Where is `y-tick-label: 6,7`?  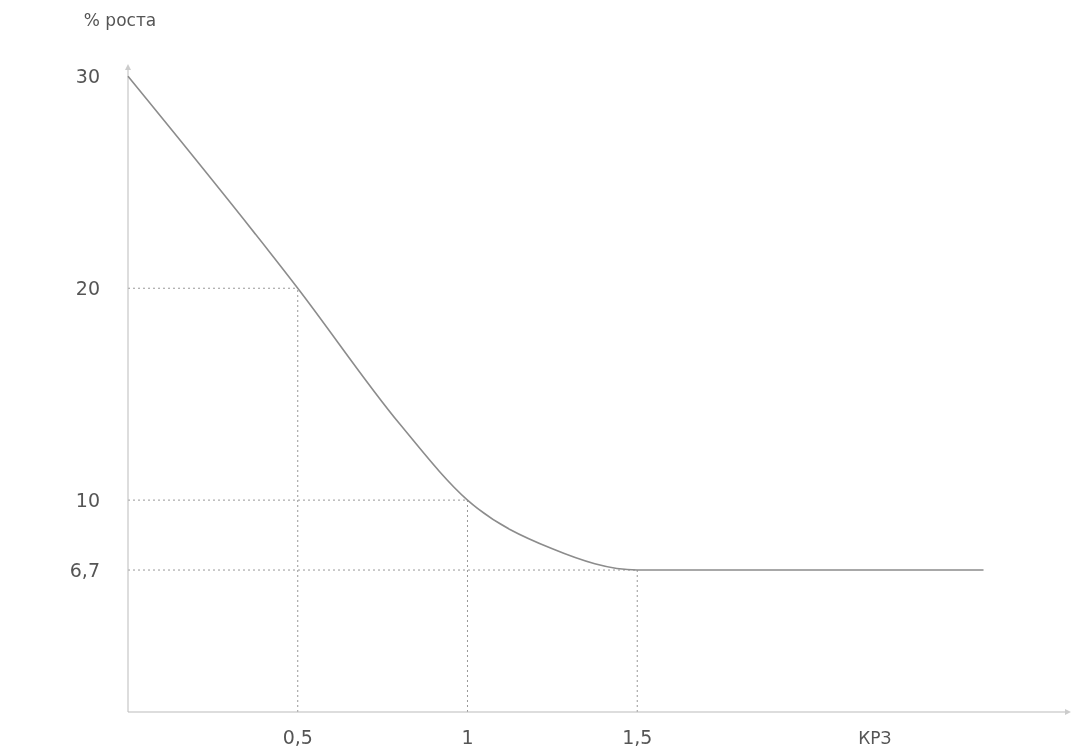
y-tick-label: 6,7 is located at coordinates (84, 569).